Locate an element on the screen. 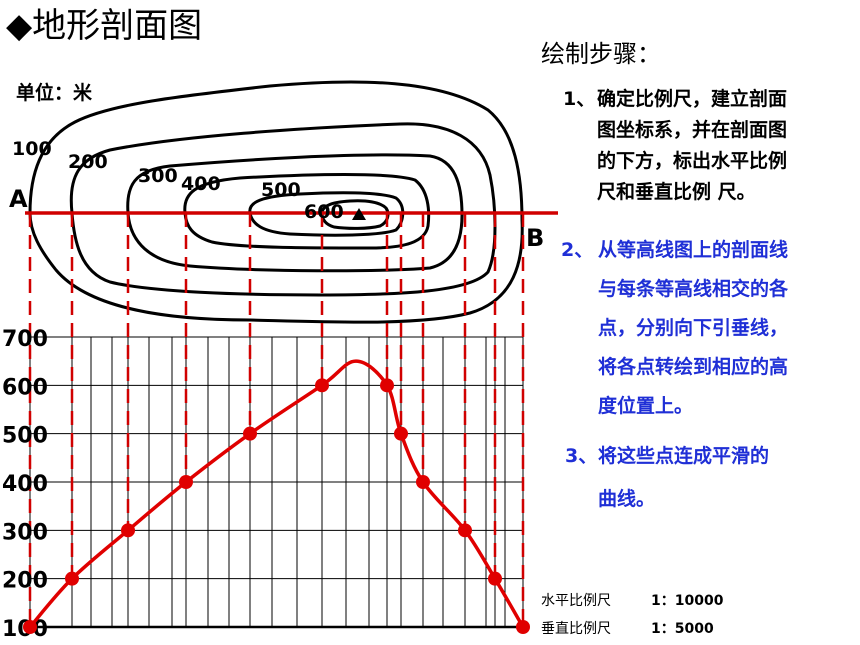 This screenshot has height=645, width=860. y-tick-label: 300 is located at coordinates (25, 532).